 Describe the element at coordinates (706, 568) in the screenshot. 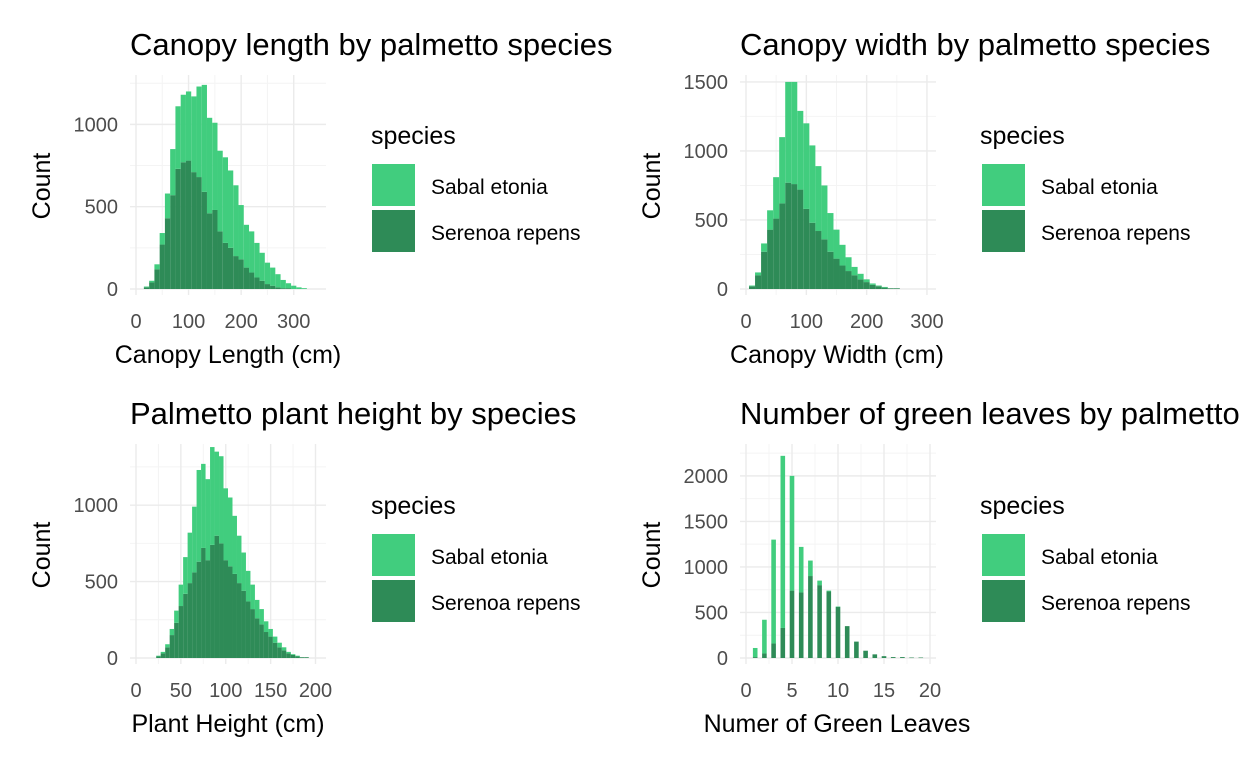

I see `y-tick-label: 1000` at that location.